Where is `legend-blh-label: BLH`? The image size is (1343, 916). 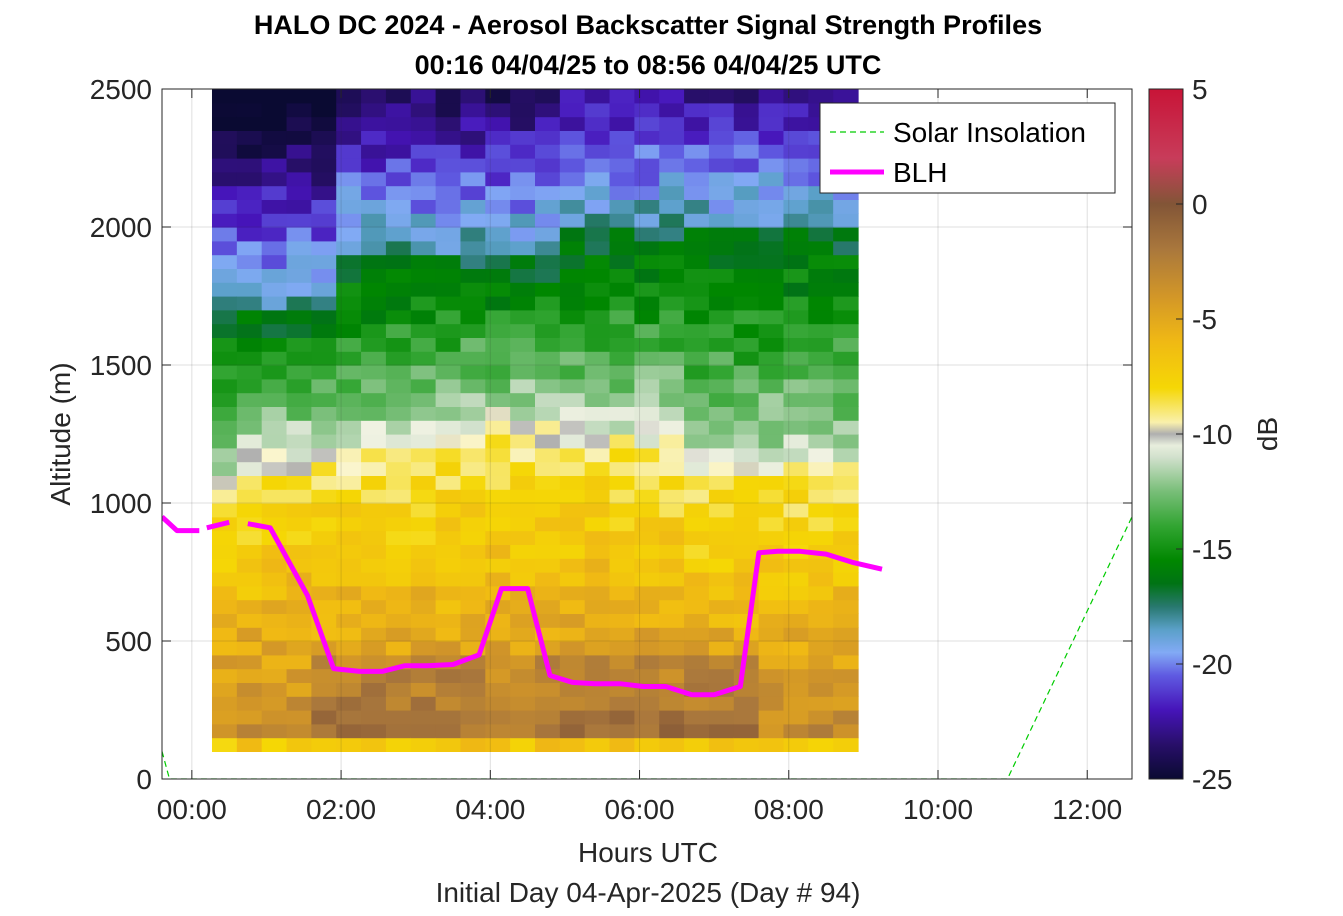
legend-blh-label: BLH is located at coordinates (920, 172).